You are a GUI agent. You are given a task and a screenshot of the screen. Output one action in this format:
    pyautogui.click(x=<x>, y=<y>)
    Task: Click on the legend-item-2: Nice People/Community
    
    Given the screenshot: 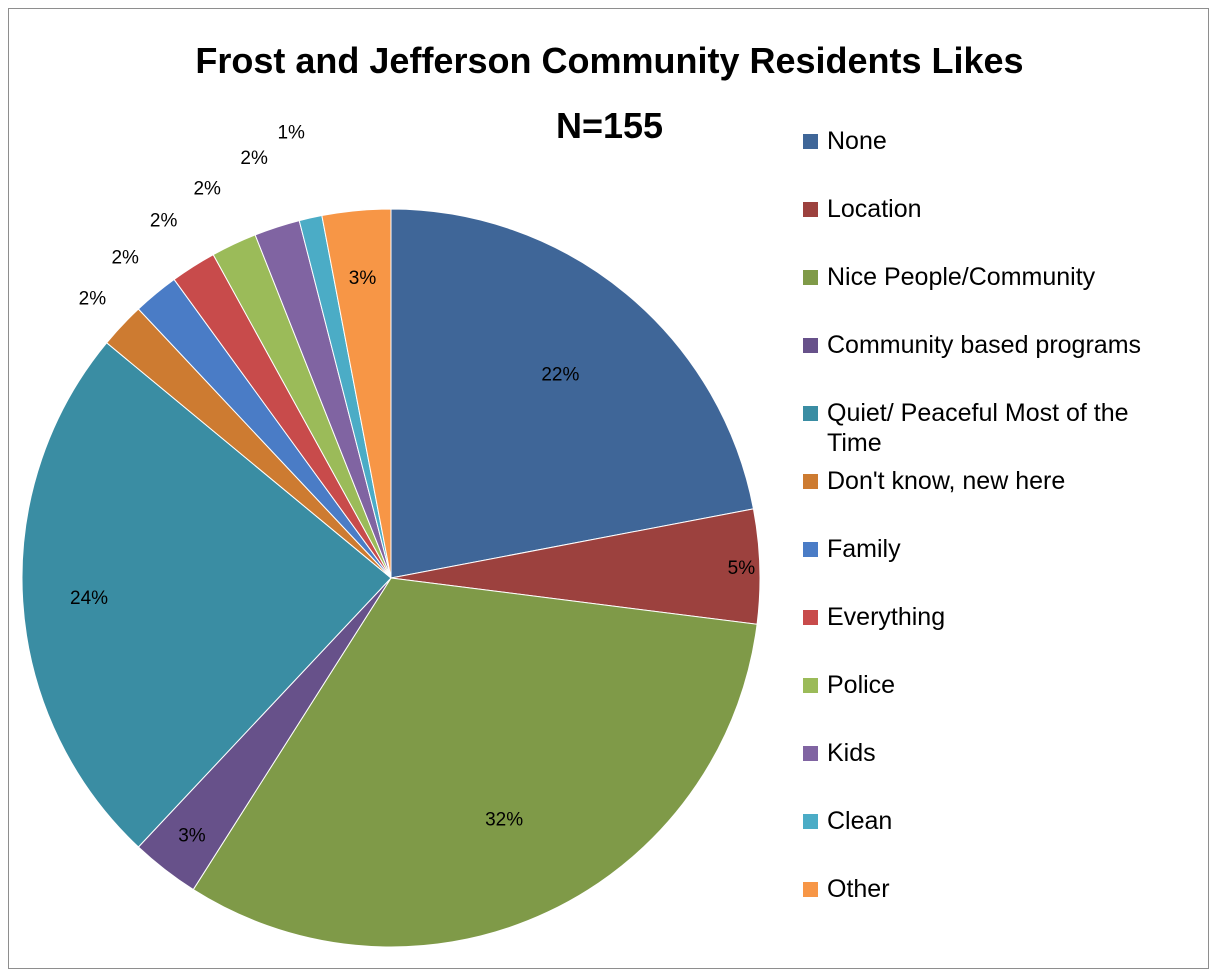 What is the action you would take?
    pyautogui.click(x=1000, y=277)
    